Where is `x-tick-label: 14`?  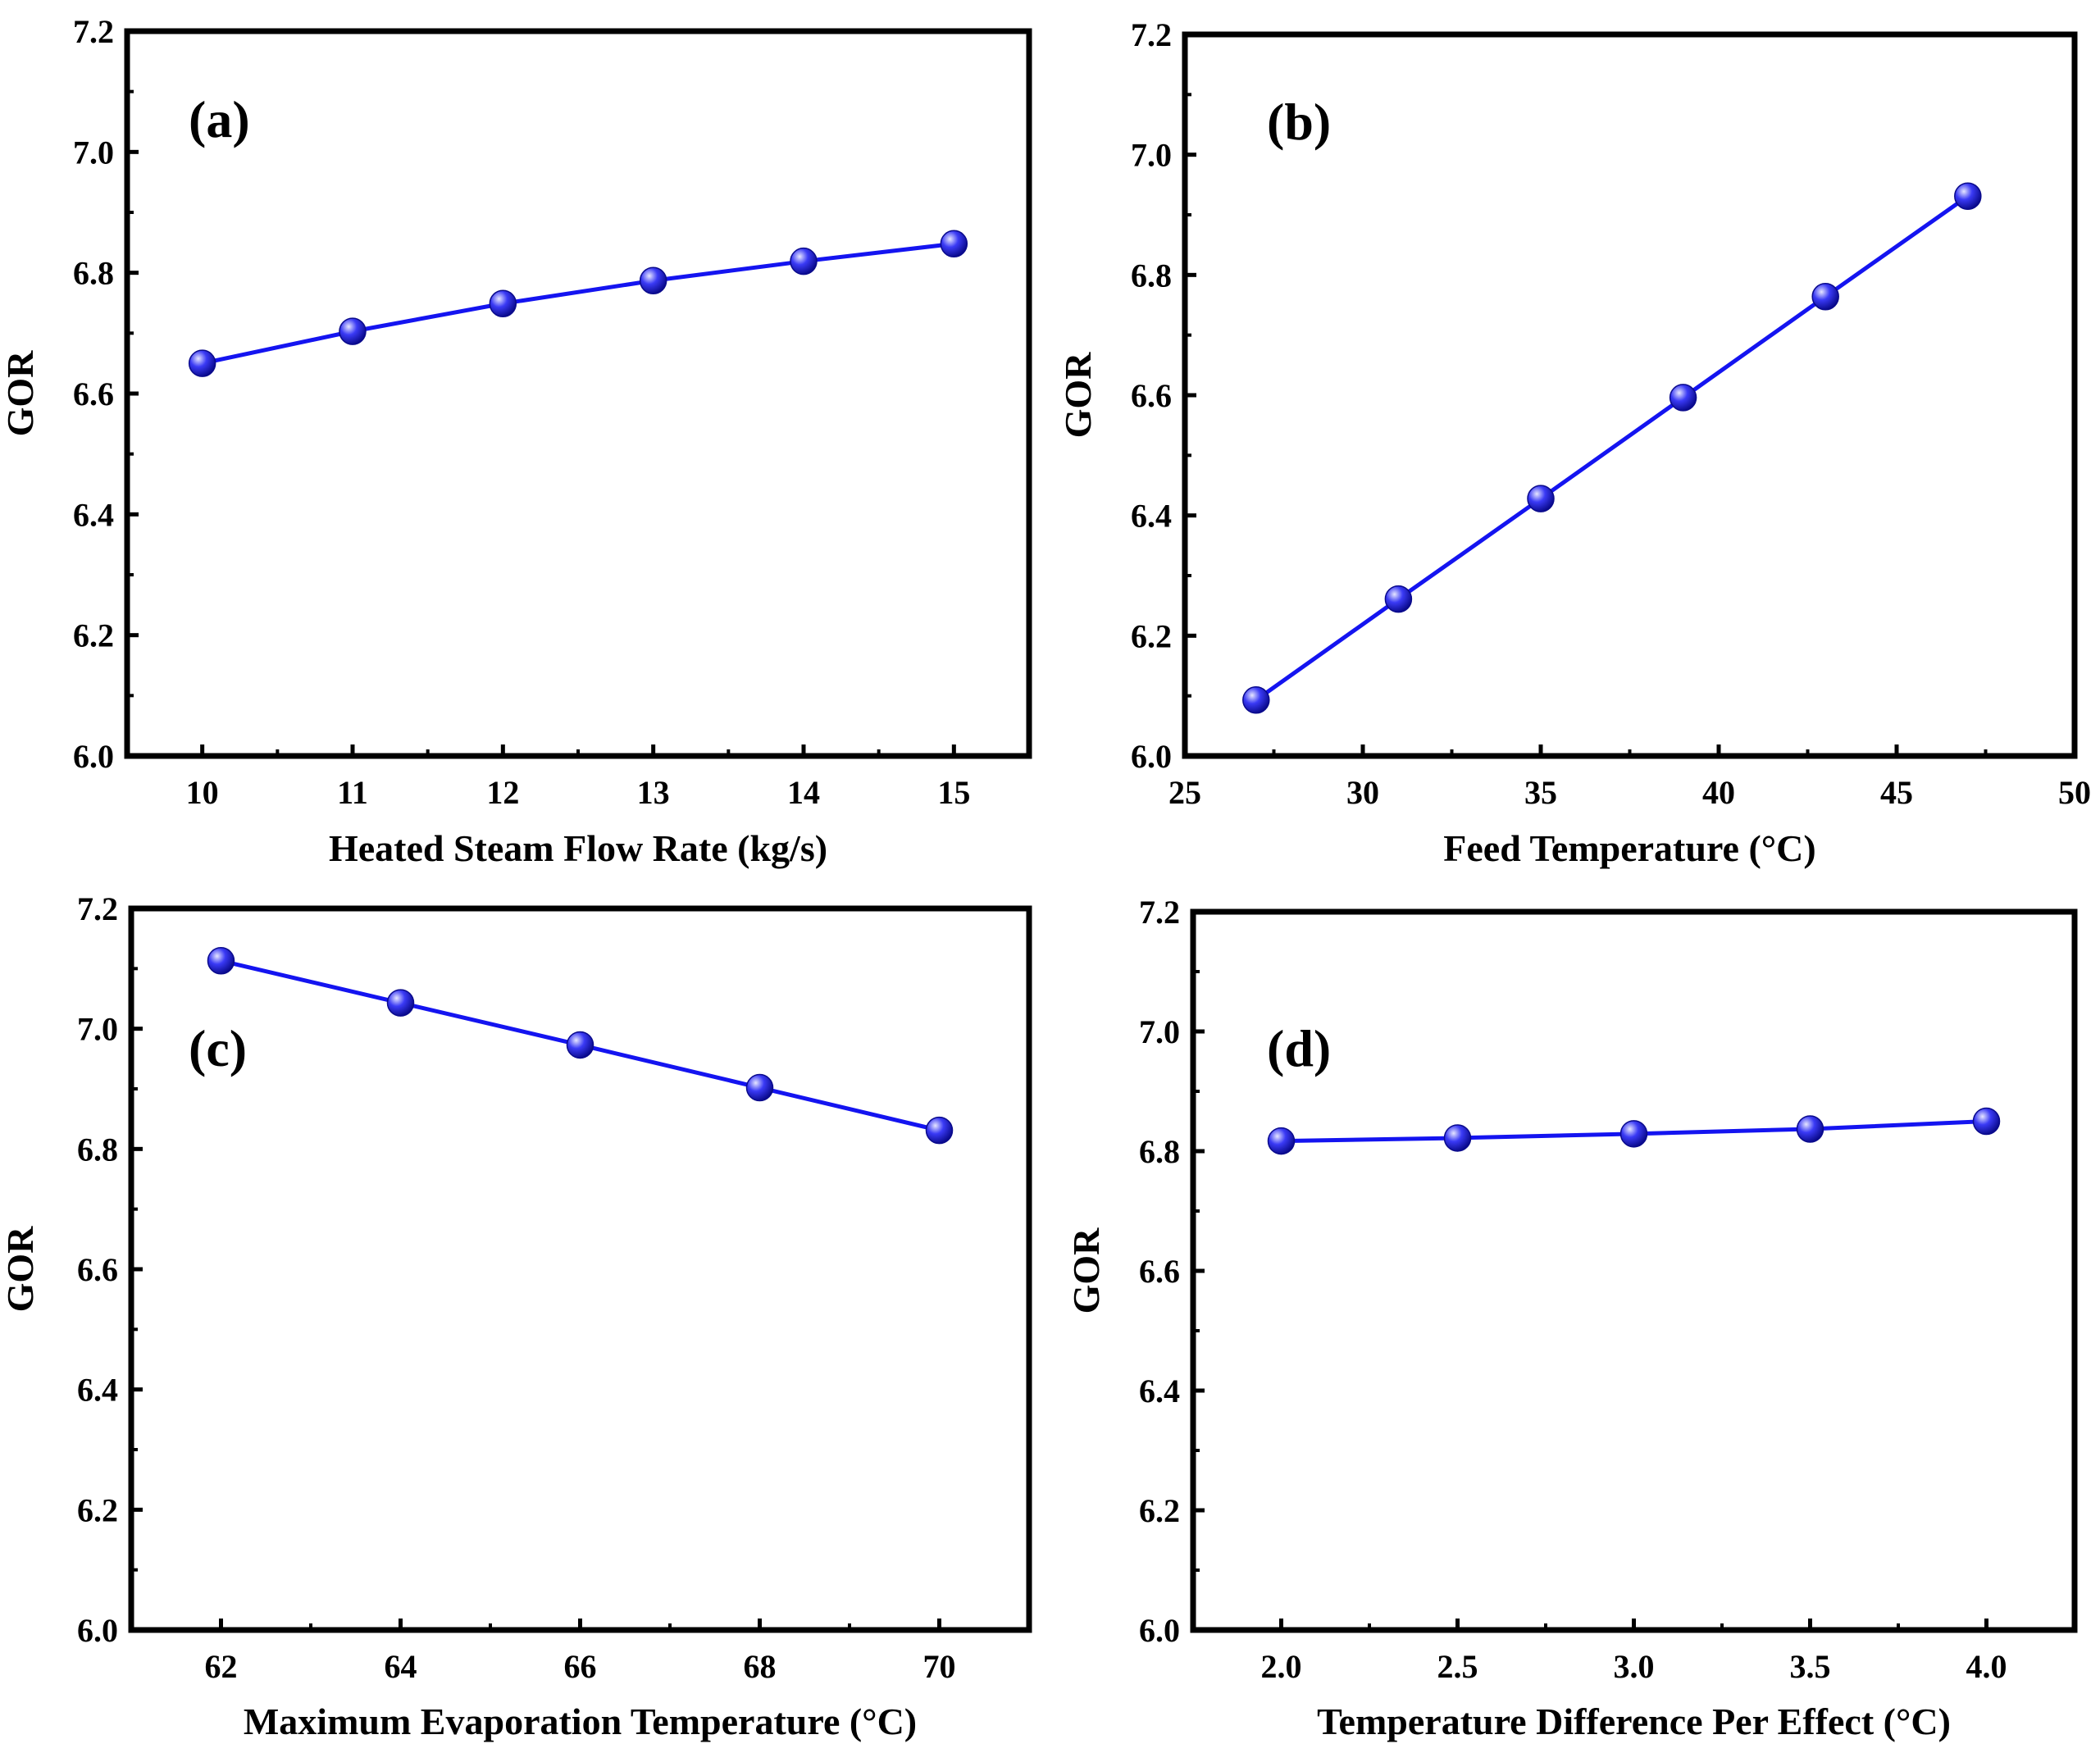 x-tick-label: 14 is located at coordinates (803, 792).